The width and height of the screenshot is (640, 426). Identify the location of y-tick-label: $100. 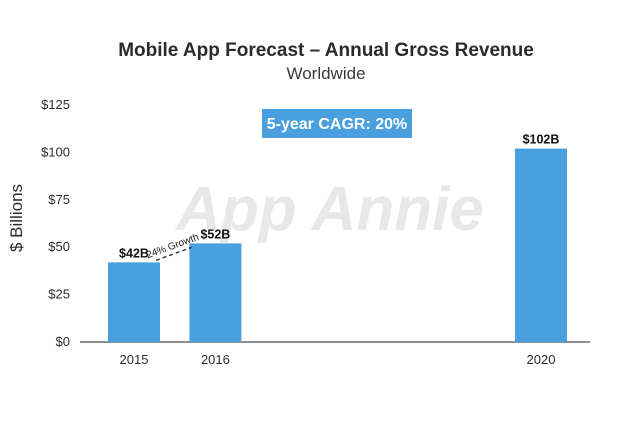
(55, 151).